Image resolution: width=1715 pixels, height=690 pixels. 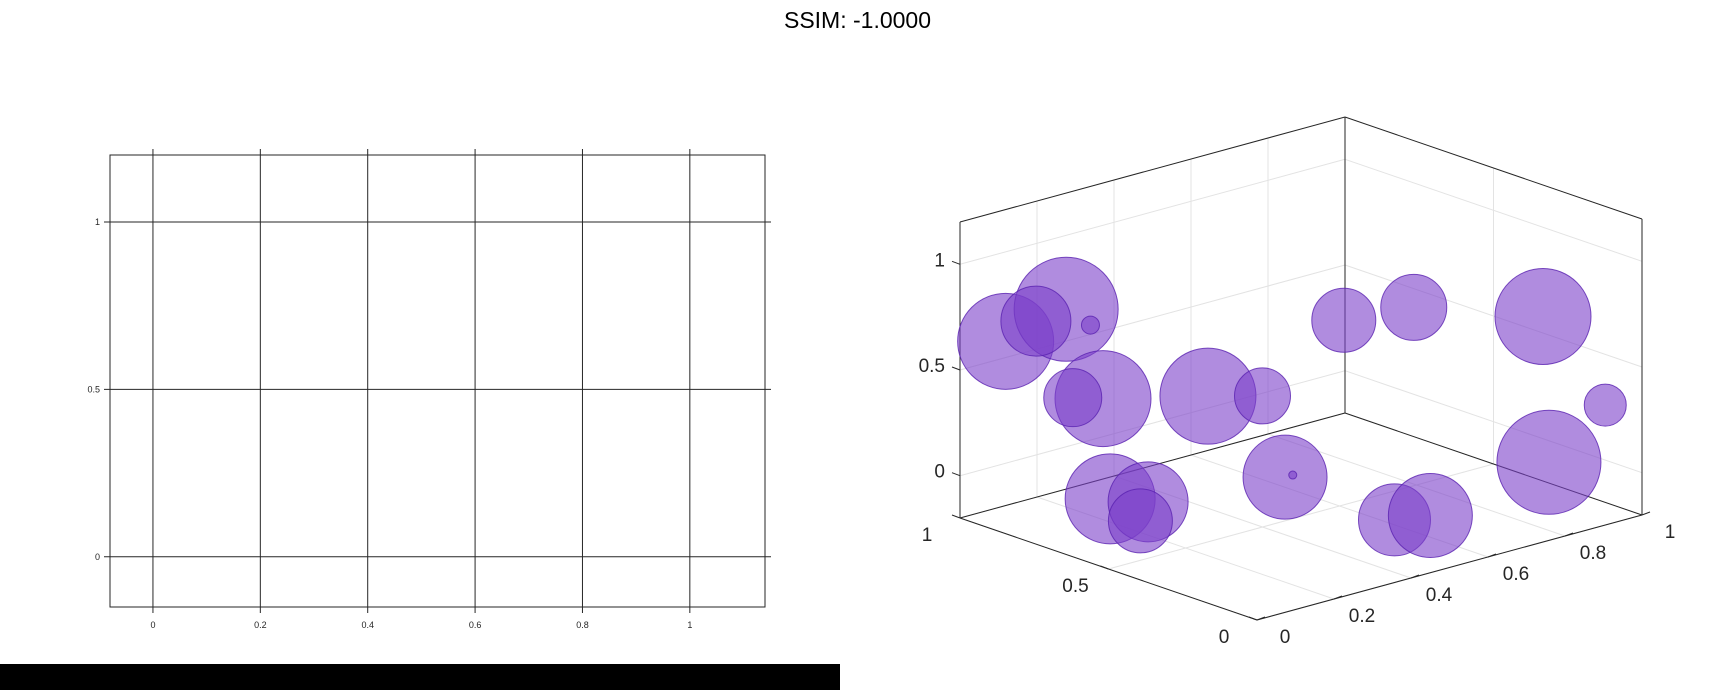 I want to click on left-x-tick-label: 0, so click(x=152, y=625).